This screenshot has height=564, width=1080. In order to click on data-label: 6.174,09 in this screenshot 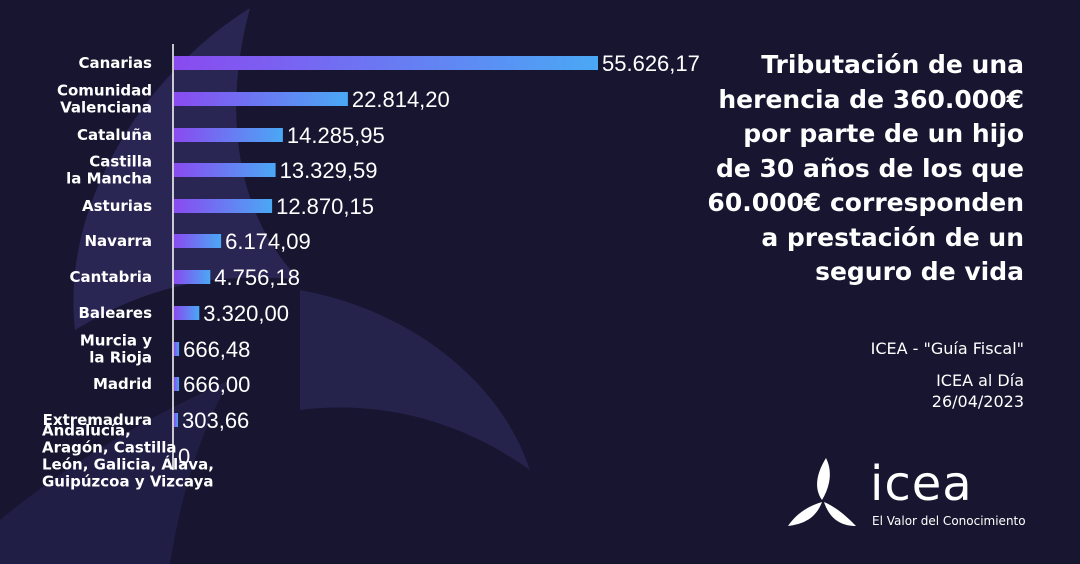, I will do `click(268, 241)`.